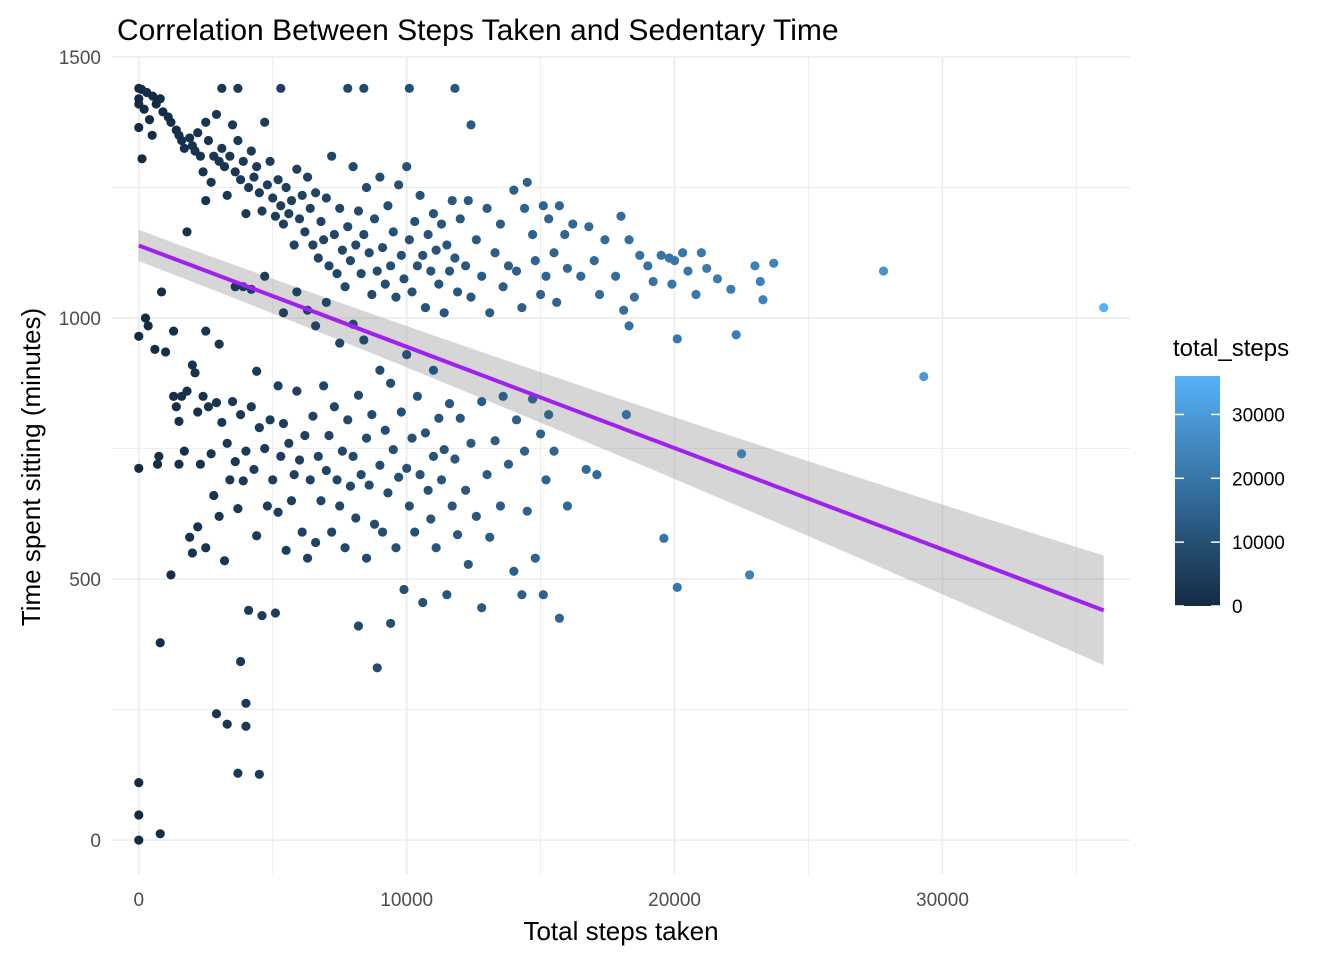 This screenshot has height=960, width=1344. I want to click on x-tick-label: 10000, so click(406, 900).